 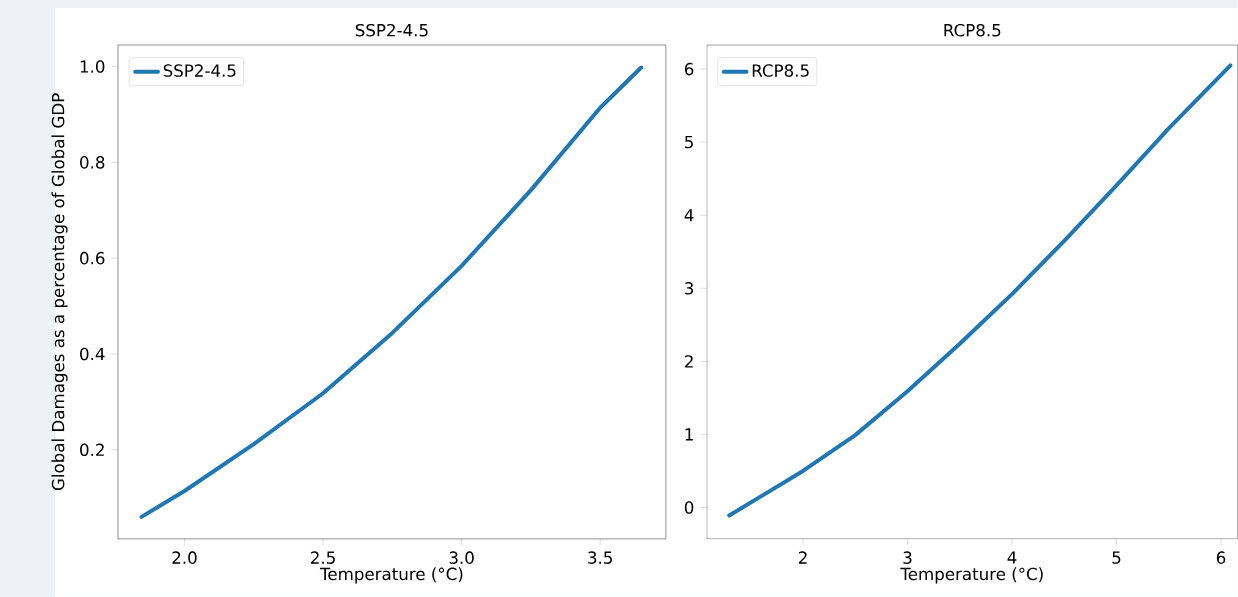 What do you see at coordinates (689, 288) in the screenshot?
I see `y-tick-label: 3` at bounding box center [689, 288].